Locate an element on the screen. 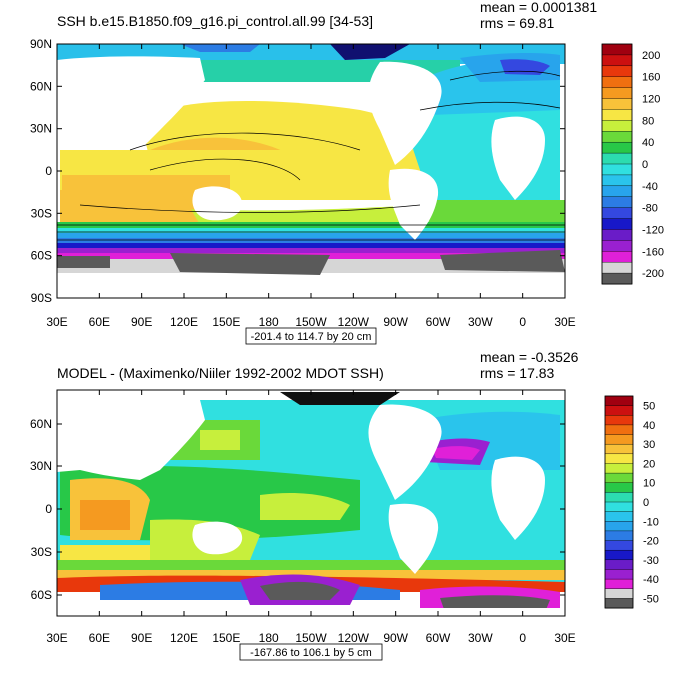 The width and height of the screenshot is (700, 700). colorbar-label: 20 is located at coordinates (649, 464).